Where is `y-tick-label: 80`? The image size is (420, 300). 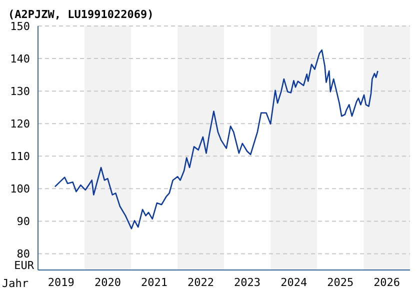 y-tick-label: 80 is located at coordinates (23, 254).